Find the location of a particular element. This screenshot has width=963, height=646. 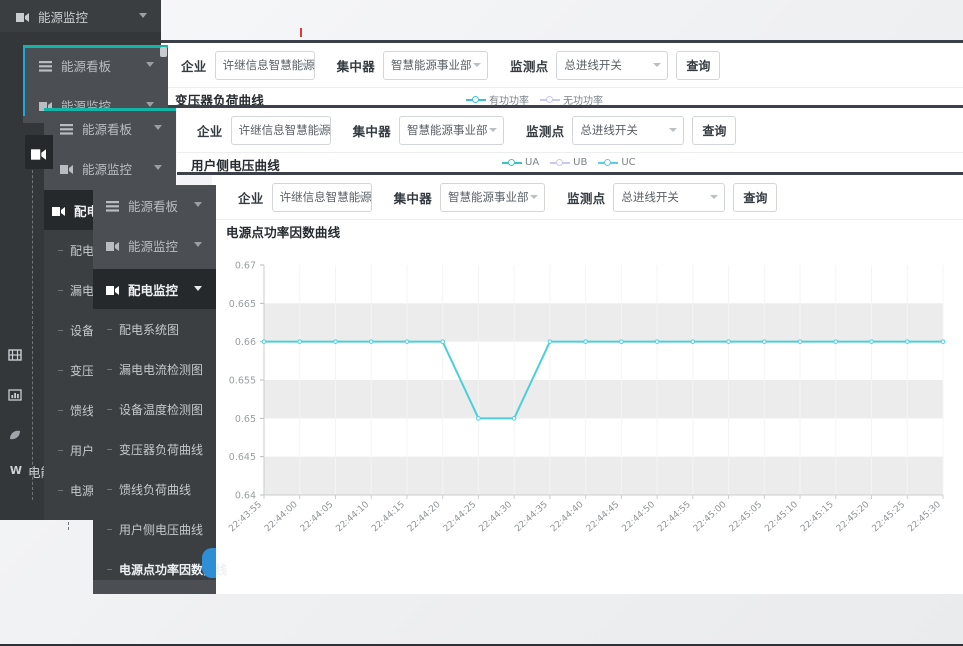

video-camera-icon is located at coordinates (112, 245).